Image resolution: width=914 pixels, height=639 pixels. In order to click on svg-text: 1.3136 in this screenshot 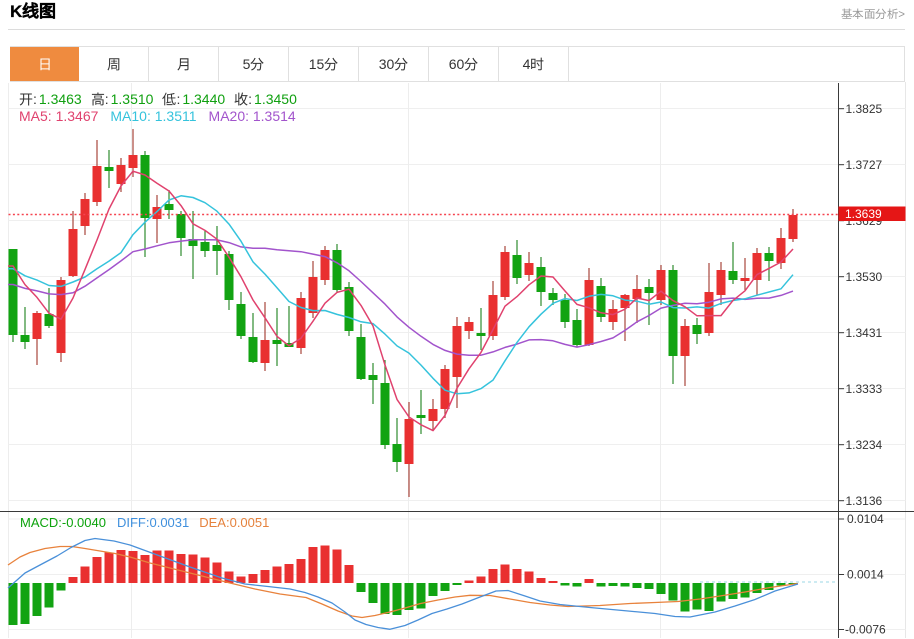, I will do `click(864, 501)`.